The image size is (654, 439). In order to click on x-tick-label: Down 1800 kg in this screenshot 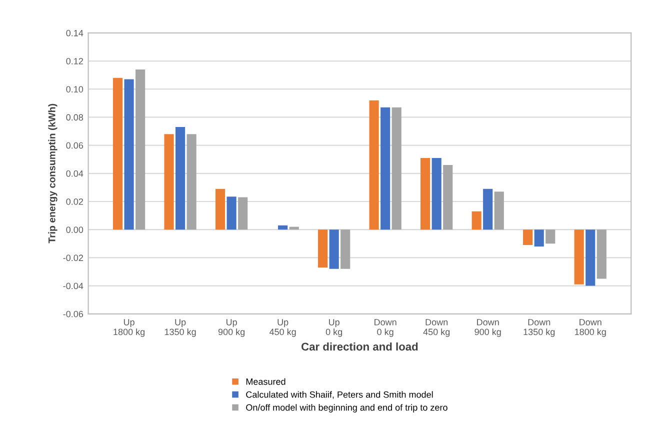, I will do `click(590, 328)`.